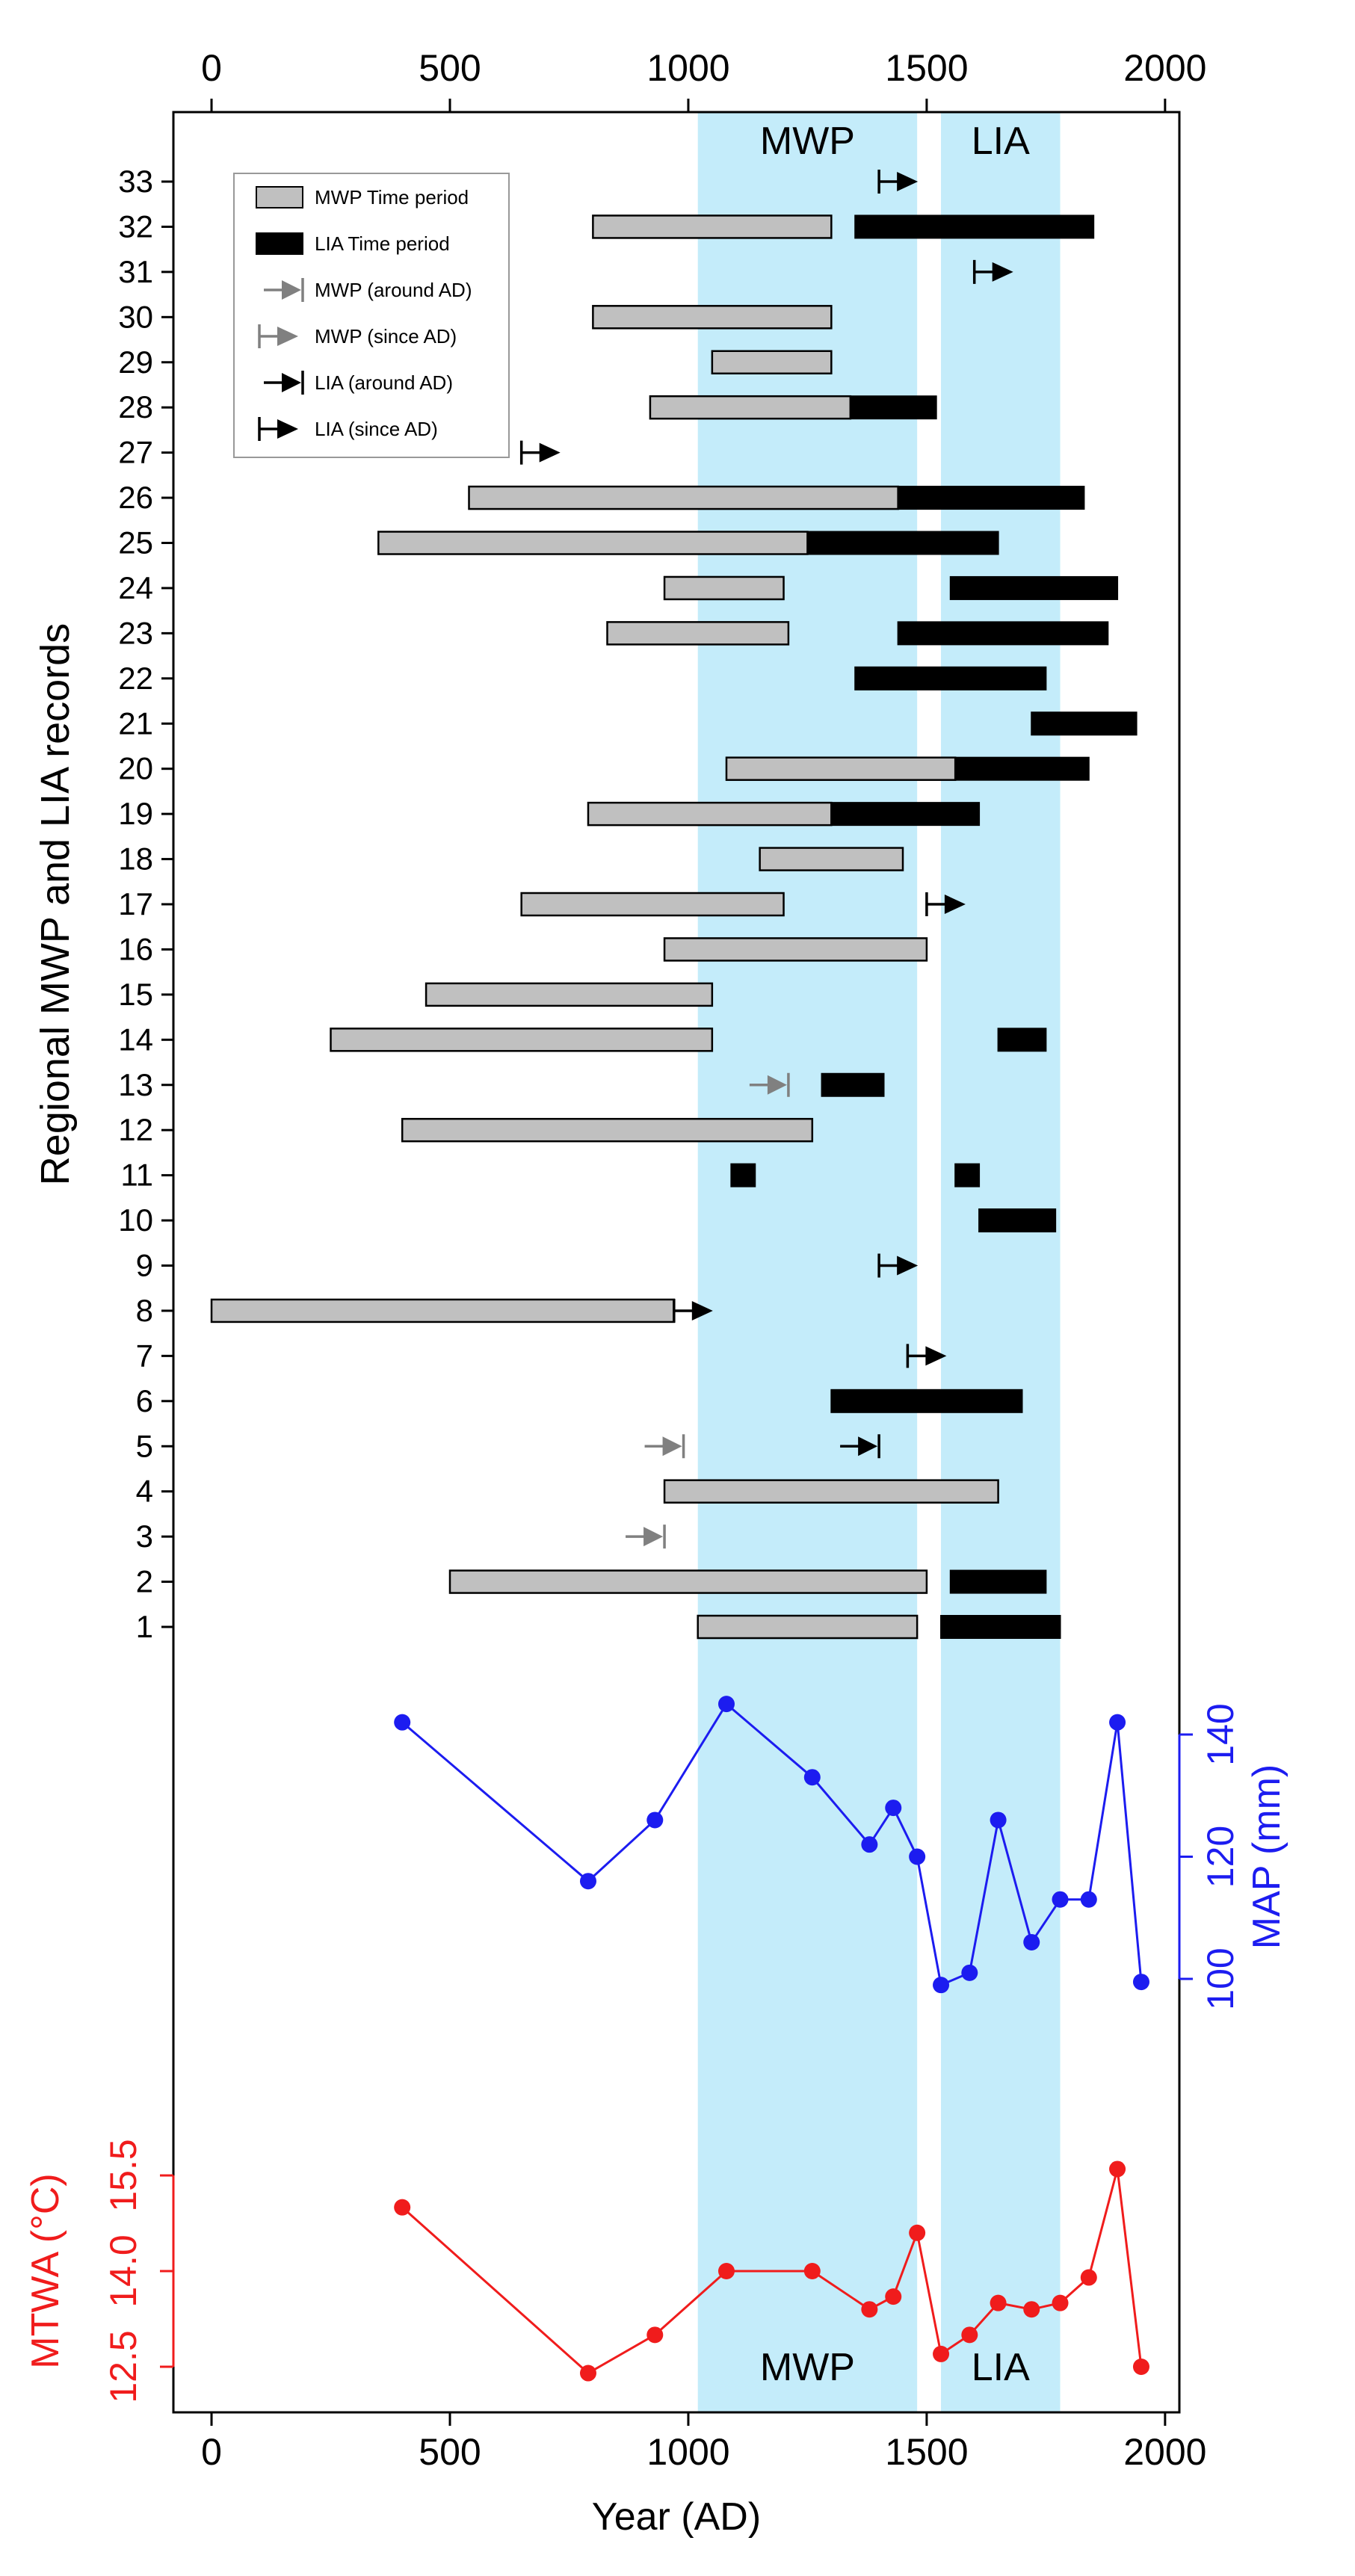 The width and height of the screenshot is (1355, 2576). Describe the element at coordinates (135, 814) in the screenshot. I see `record-tick-label: 19` at that location.